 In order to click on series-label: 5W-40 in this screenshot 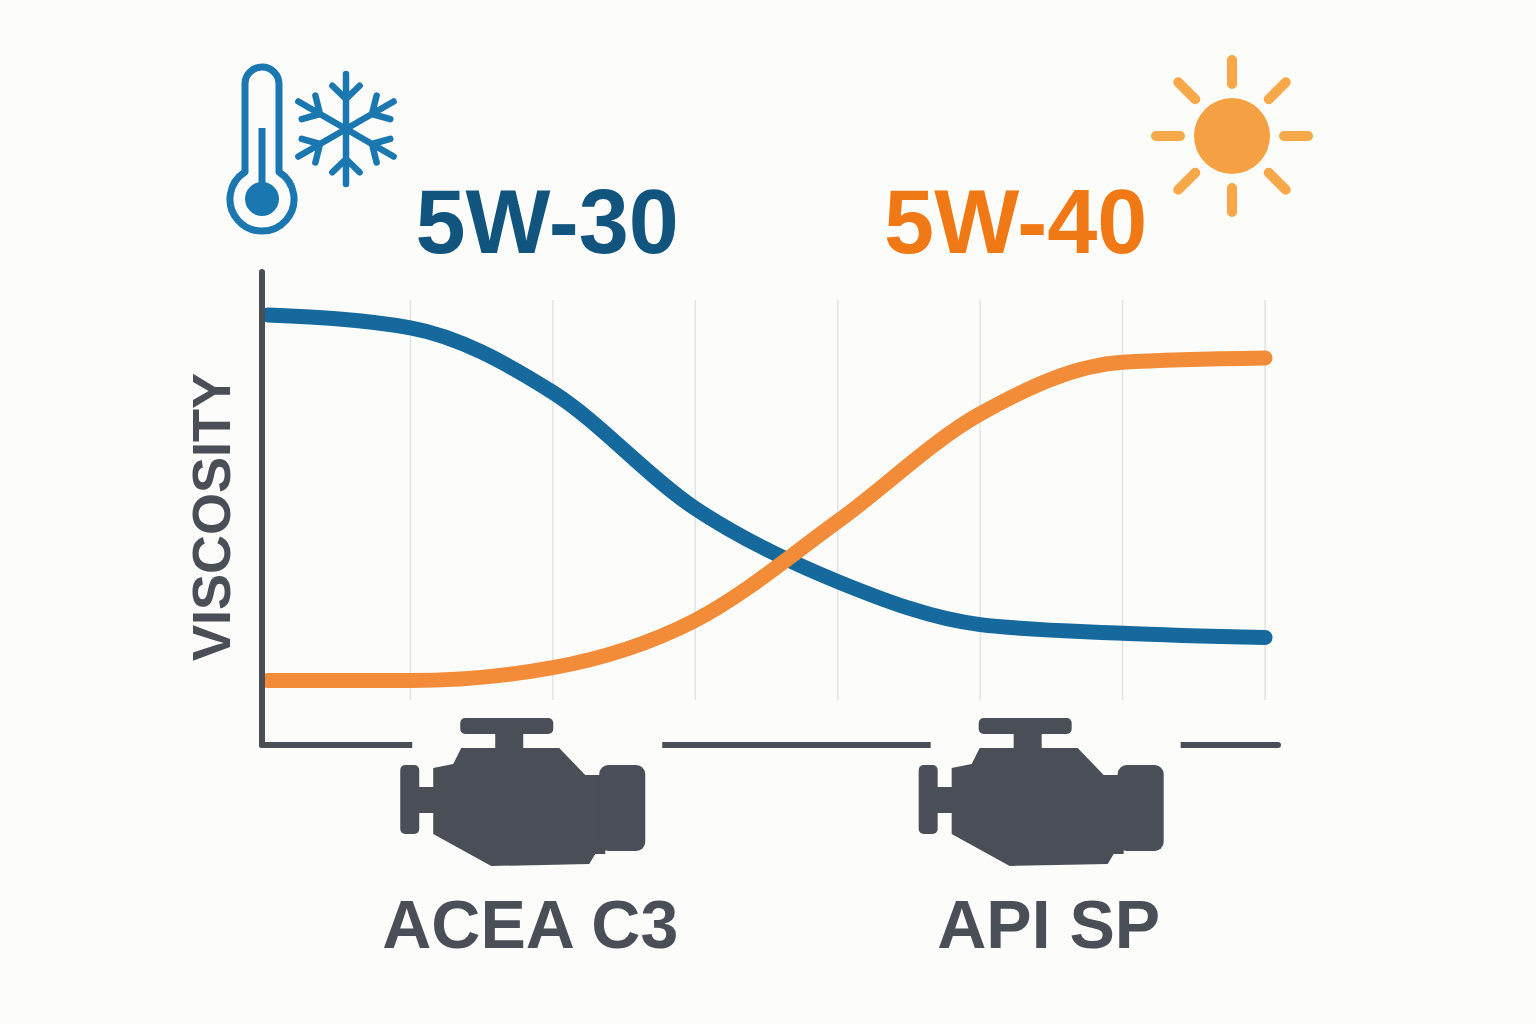, I will do `click(1016, 222)`.